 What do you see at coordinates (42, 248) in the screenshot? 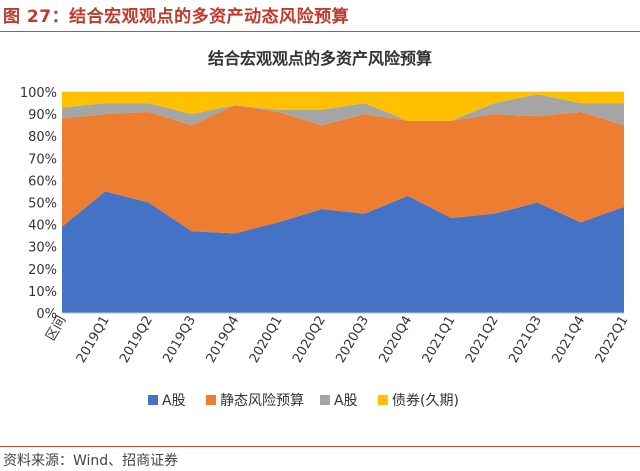
I see `y-tick-label: 30%` at bounding box center [42, 248].